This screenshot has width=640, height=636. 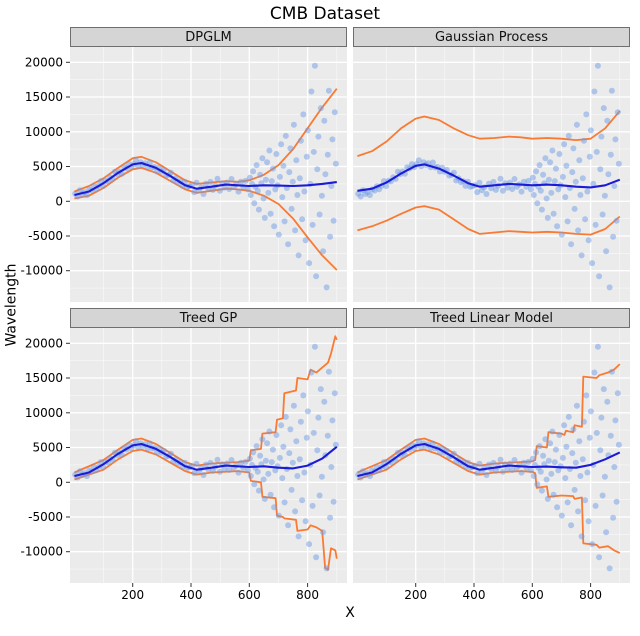 What do you see at coordinates (491, 37) in the screenshot?
I see `facet-strip-gaussian-process: Gaussian Process` at bounding box center [491, 37].